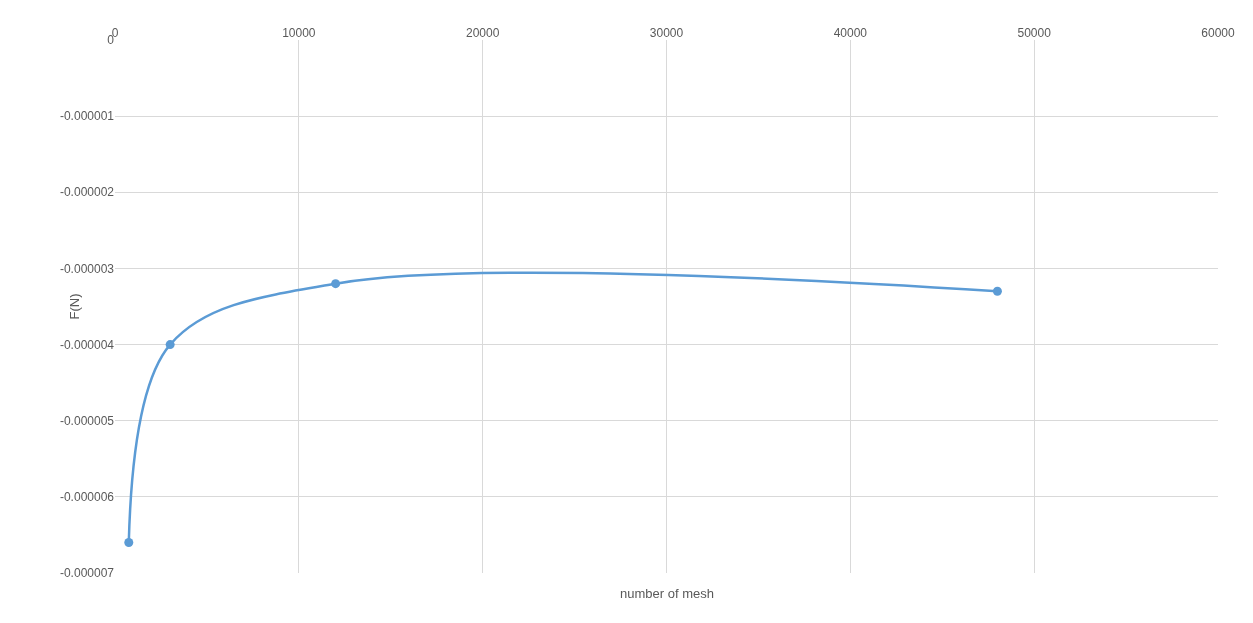 This screenshot has height=623, width=1253. Describe the element at coordinates (87, 420) in the screenshot. I see `y-tick-label: -0.000005` at that location.